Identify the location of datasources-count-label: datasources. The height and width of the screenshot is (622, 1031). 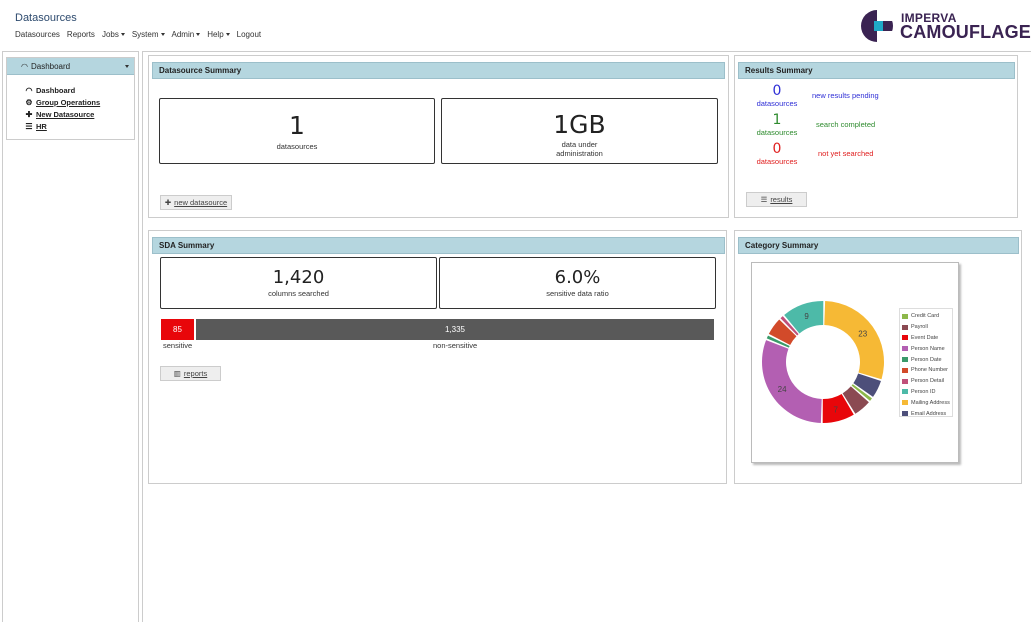
(297, 146).